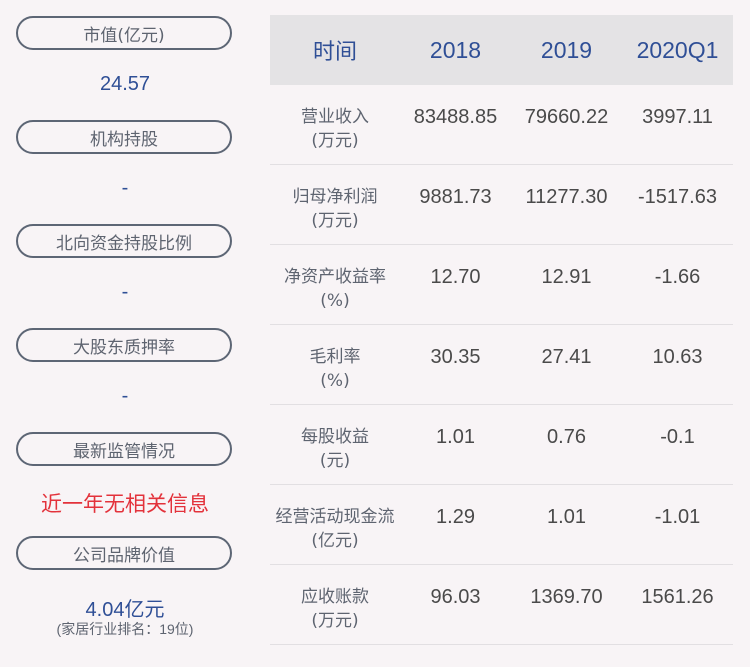 This screenshot has height=667, width=750. I want to click on row-label: 净资产收益率 (%), so click(335, 289).